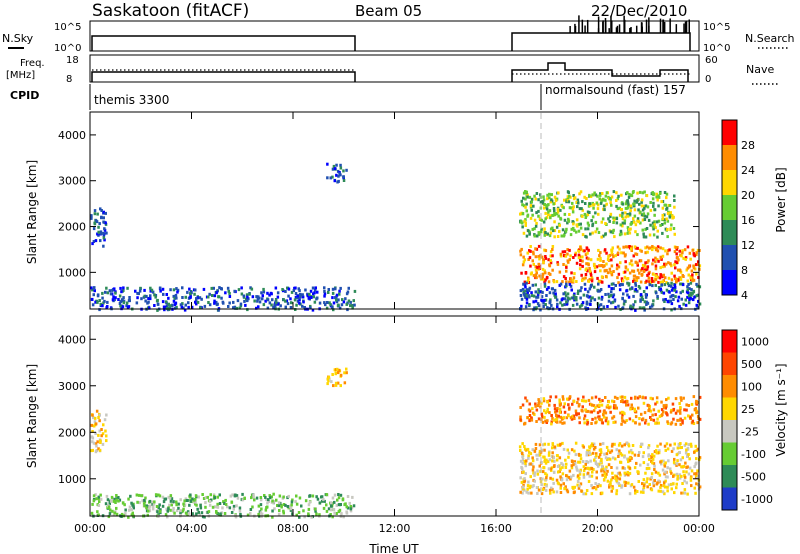  Describe the element at coordinates (755, 341) in the screenshot. I see `colorbar-tick-label: 1000` at that location.